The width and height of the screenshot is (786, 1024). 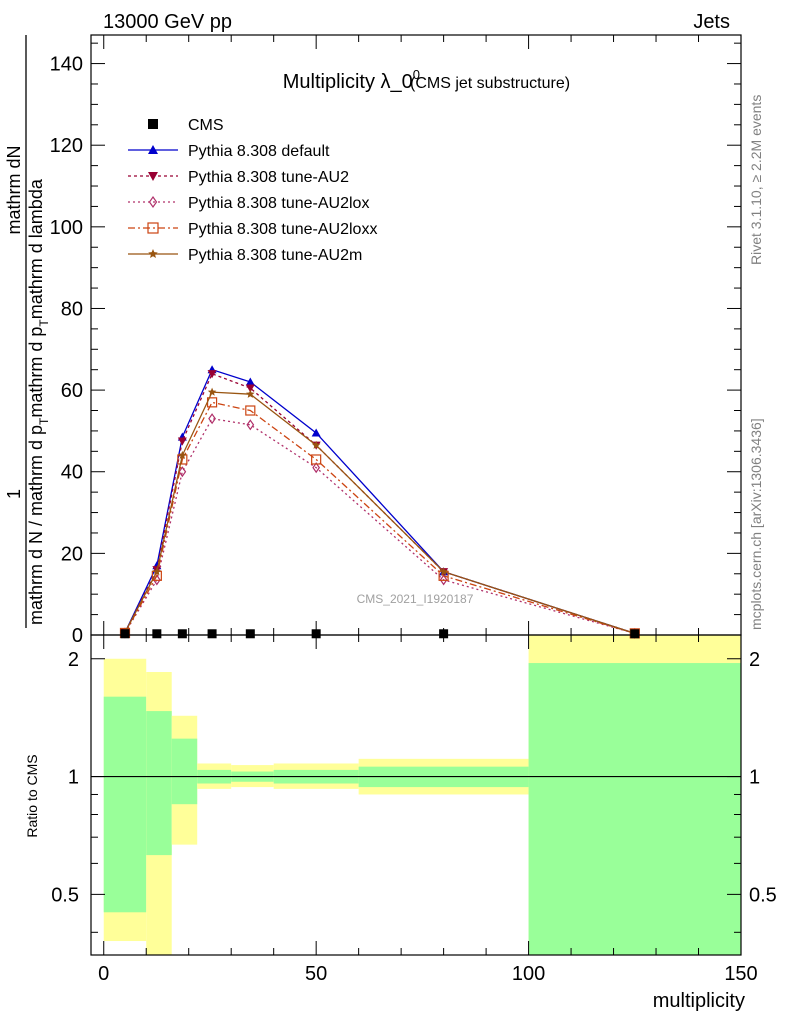 What do you see at coordinates (65, 895) in the screenshot?
I see `ratio-tick-label-left-0.5: 0.5` at bounding box center [65, 895].